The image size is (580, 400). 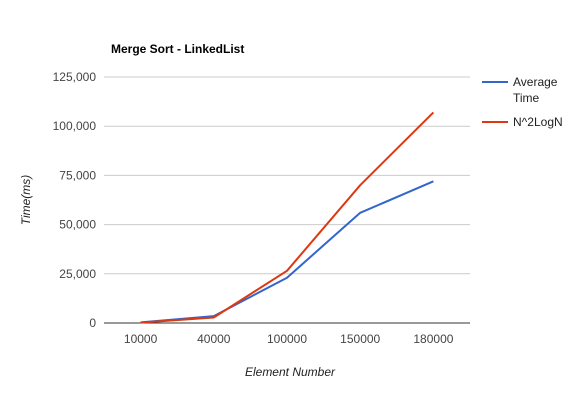 I want to click on x-tick-label: 150000, so click(x=360, y=339).